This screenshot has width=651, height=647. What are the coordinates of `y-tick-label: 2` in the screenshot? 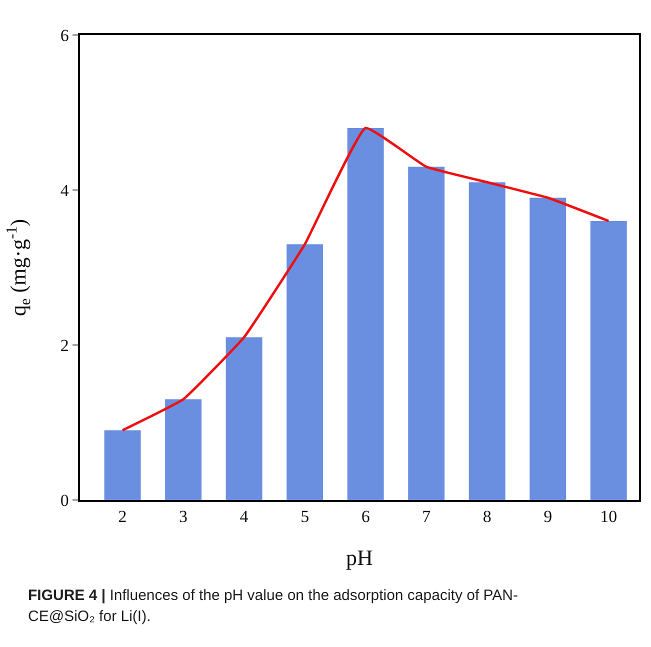 It's located at (64, 345).